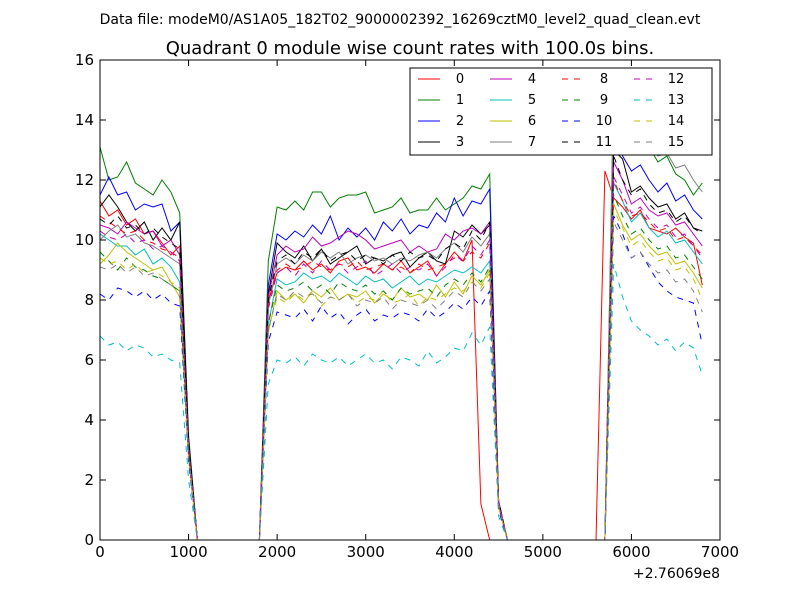 The height and width of the screenshot is (600, 800). I want to click on x-tick-label: 1000, so click(188, 552).